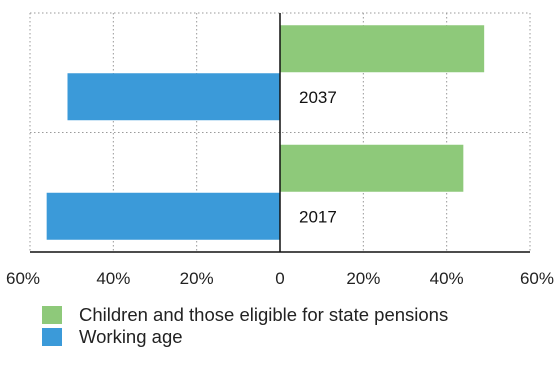 This screenshot has width=559, height=376. Describe the element at coordinates (52, 337) in the screenshot. I see `legend-swatch-blue` at that location.